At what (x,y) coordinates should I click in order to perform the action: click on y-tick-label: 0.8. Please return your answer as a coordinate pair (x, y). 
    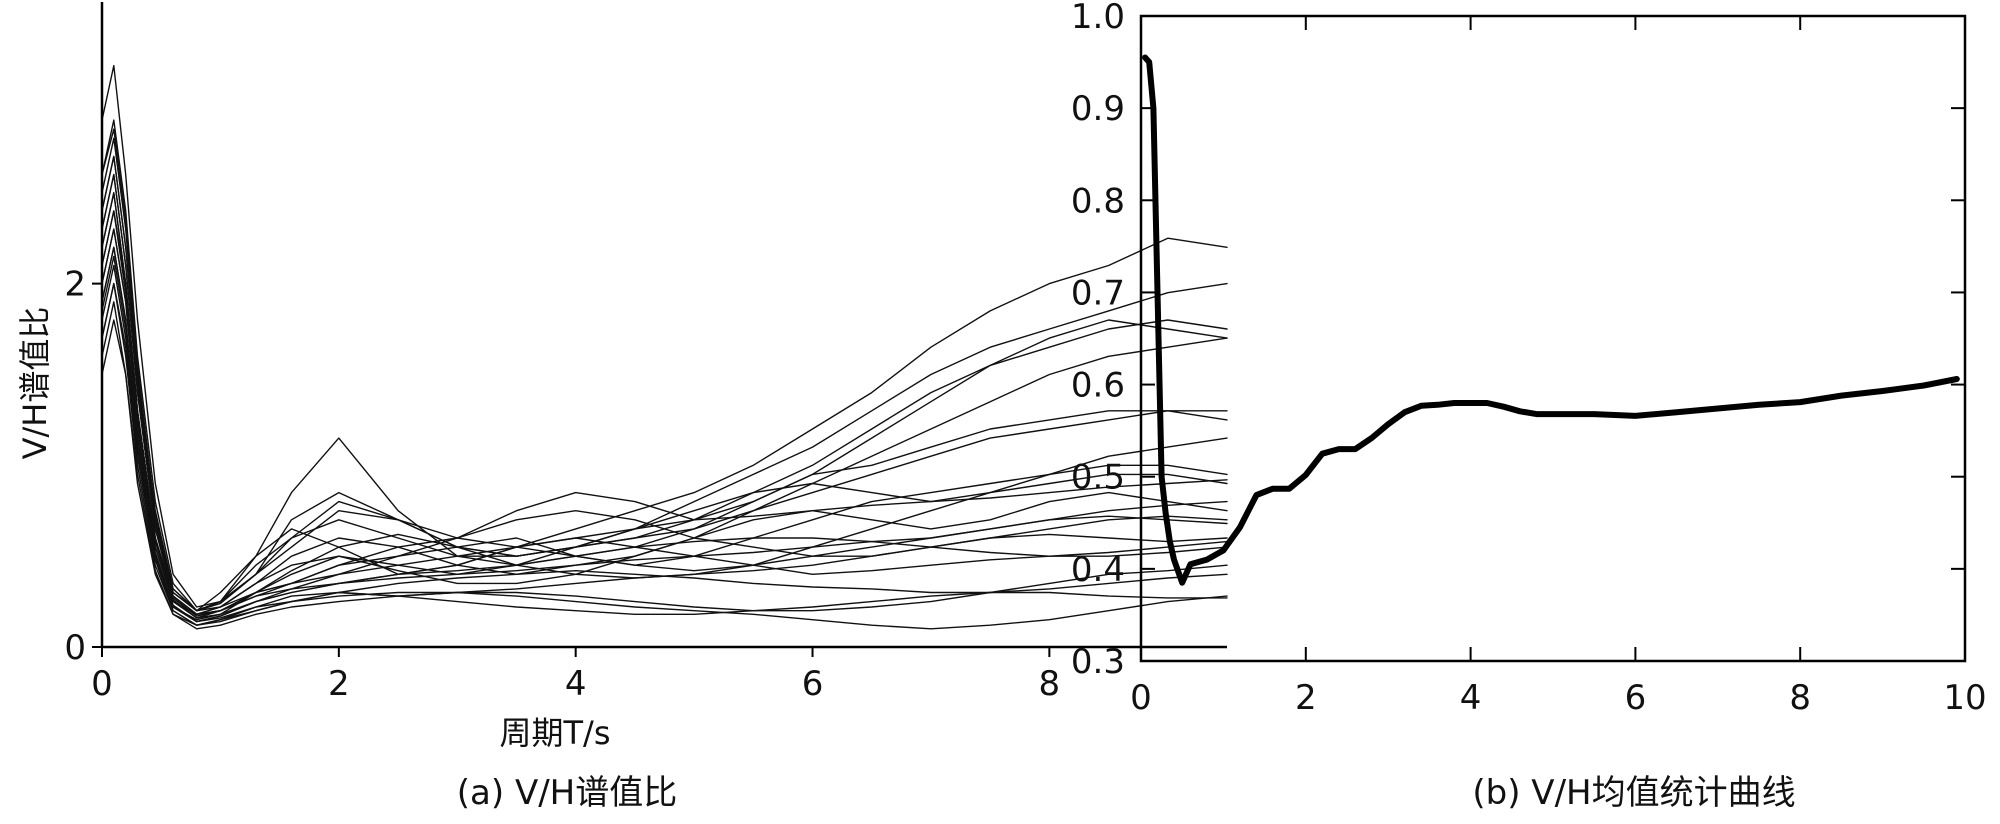
    Looking at the image, I should click on (1098, 201).